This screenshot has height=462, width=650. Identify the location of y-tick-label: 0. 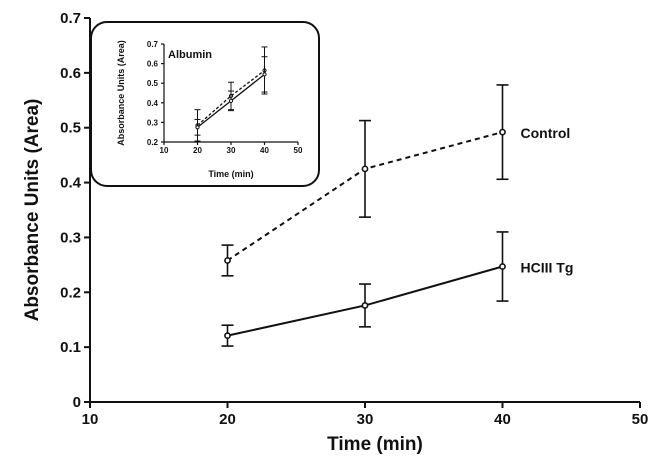
(77, 402).